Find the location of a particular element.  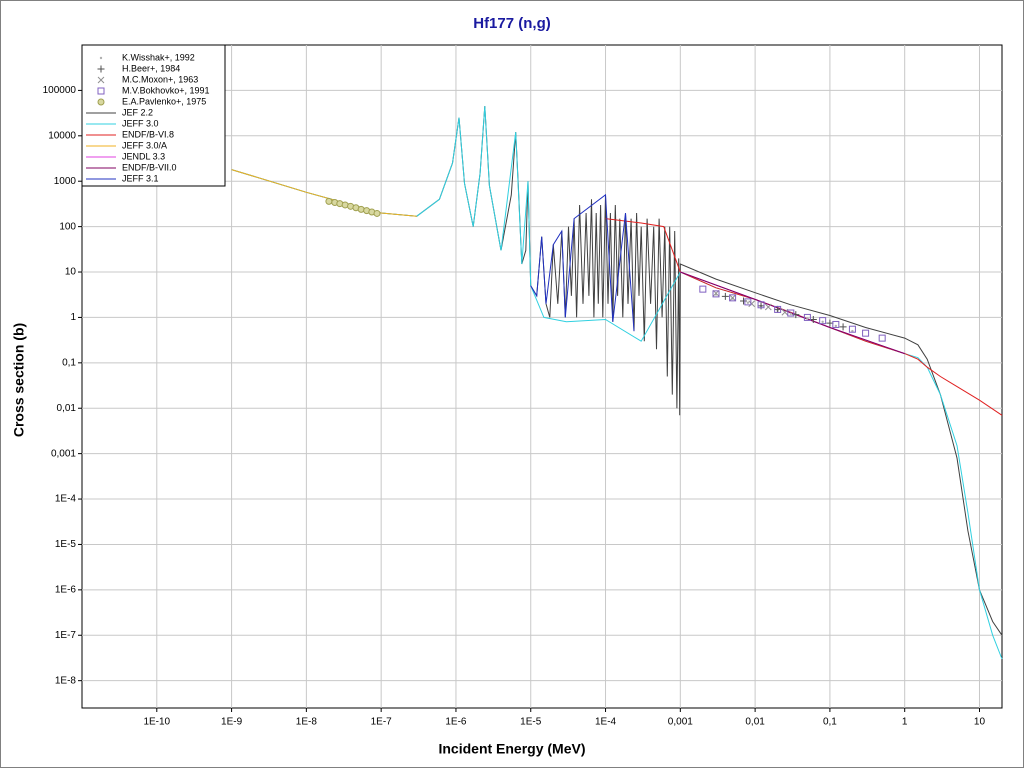

x-axis-label: Incident Energy (MeV) is located at coordinates (511, 749).